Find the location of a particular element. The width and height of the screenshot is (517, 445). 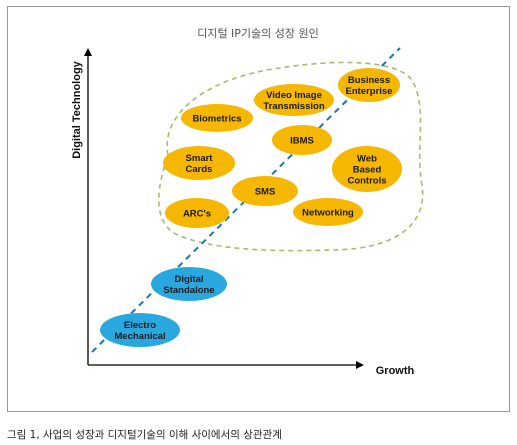

node-electro-mechanical-label: Electro is located at coordinates (140, 325).